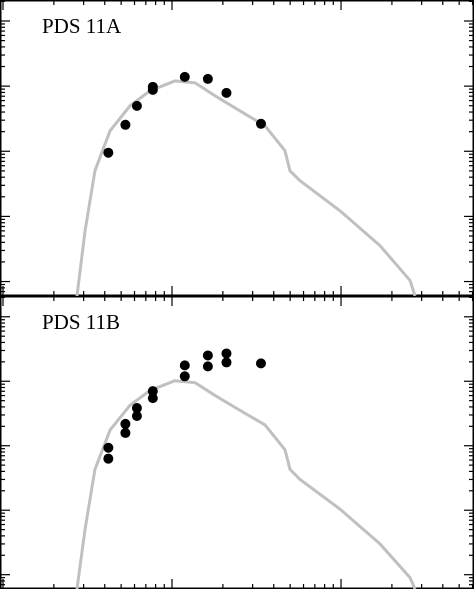  Describe the element at coordinates (81, 322) in the screenshot. I see `panel-title: PDS 11B` at that location.